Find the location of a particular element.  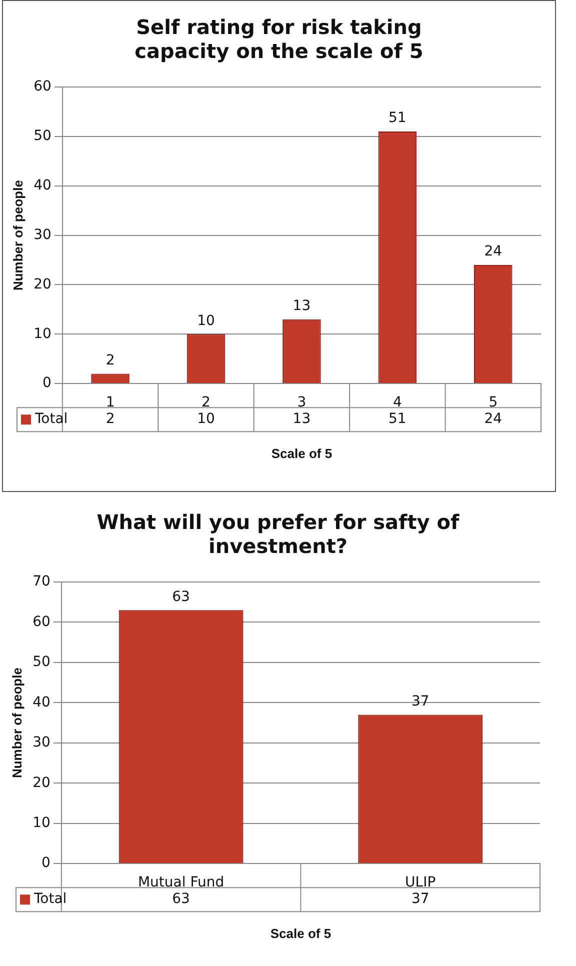

data-label: 51 is located at coordinates (397, 419).